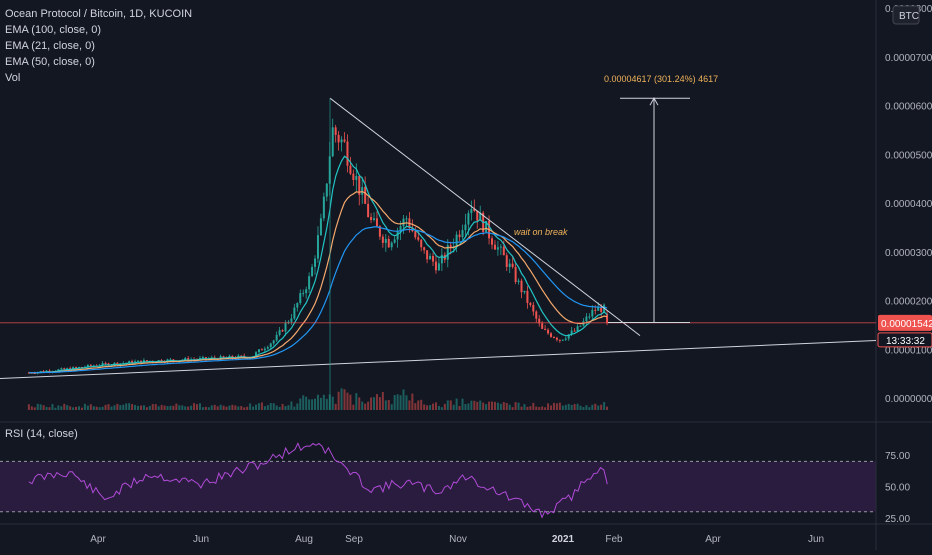  I want to click on note-annotation: wait on break, so click(541, 232).